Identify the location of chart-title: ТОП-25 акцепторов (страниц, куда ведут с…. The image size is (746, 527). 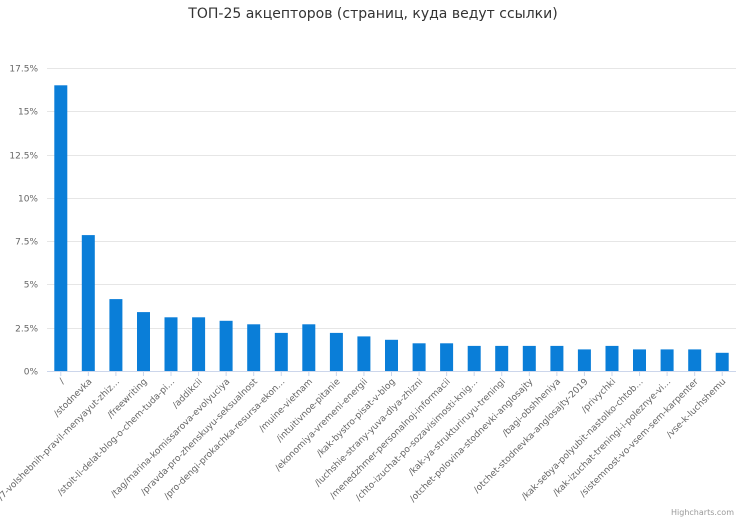
(372, 14).